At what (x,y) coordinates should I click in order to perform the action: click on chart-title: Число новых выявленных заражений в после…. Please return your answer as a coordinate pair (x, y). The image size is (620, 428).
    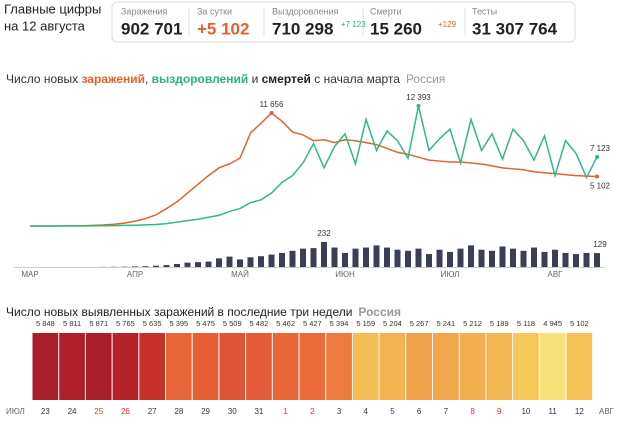
    Looking at the image, I should click on (203, 312).